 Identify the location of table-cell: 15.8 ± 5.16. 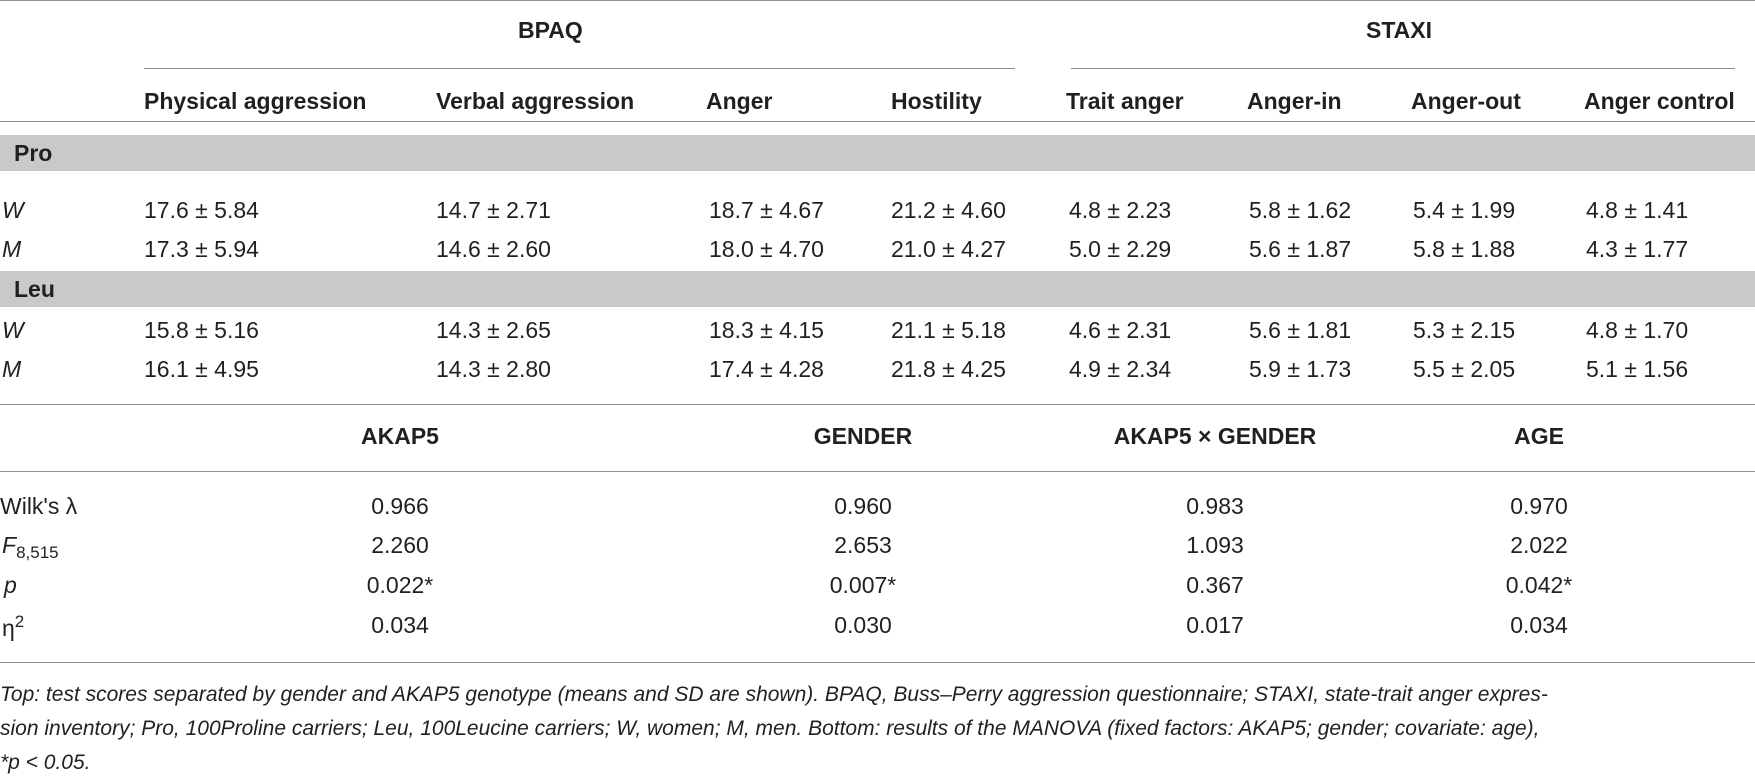
(201, 330).